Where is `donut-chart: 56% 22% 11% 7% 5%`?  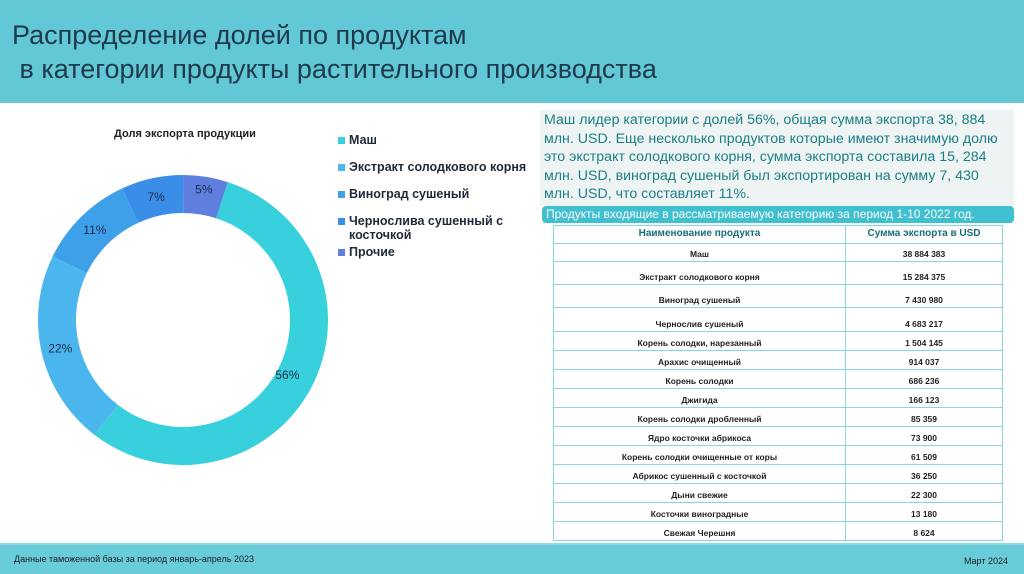 donut-chart: 56% 22% 11% 7% 5% is located at coordinates (182, 320).